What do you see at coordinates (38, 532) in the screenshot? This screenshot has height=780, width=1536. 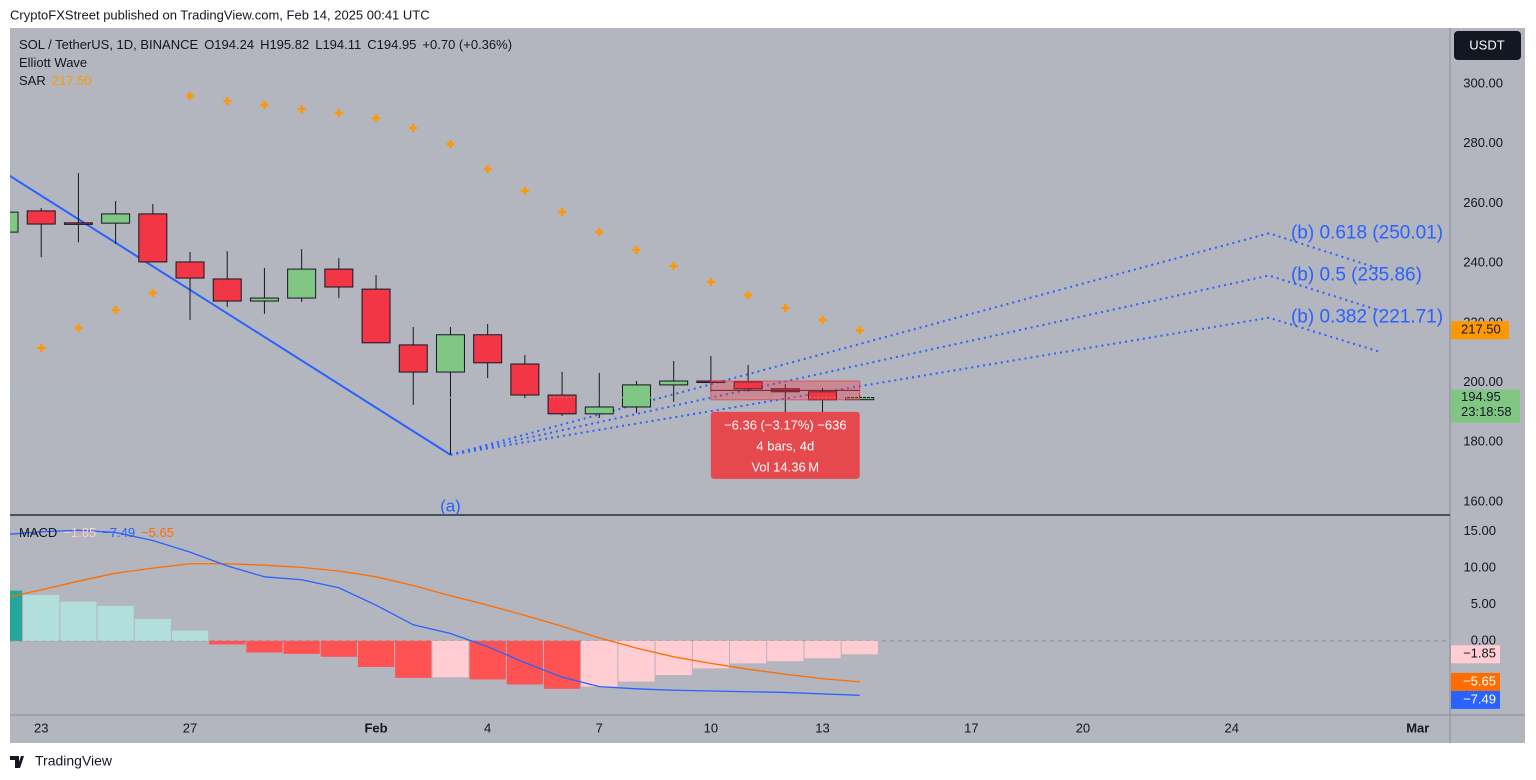 I see `macd-name: MACD` at bounding box center [38, 532].